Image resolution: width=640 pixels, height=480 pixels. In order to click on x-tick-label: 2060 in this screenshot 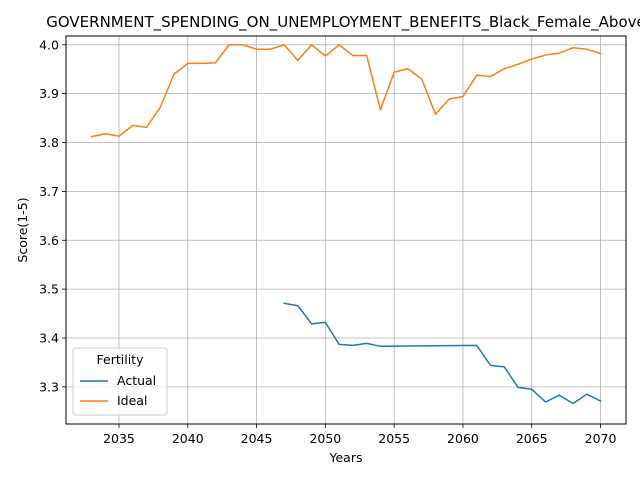, I will do `click(463, 438)`.